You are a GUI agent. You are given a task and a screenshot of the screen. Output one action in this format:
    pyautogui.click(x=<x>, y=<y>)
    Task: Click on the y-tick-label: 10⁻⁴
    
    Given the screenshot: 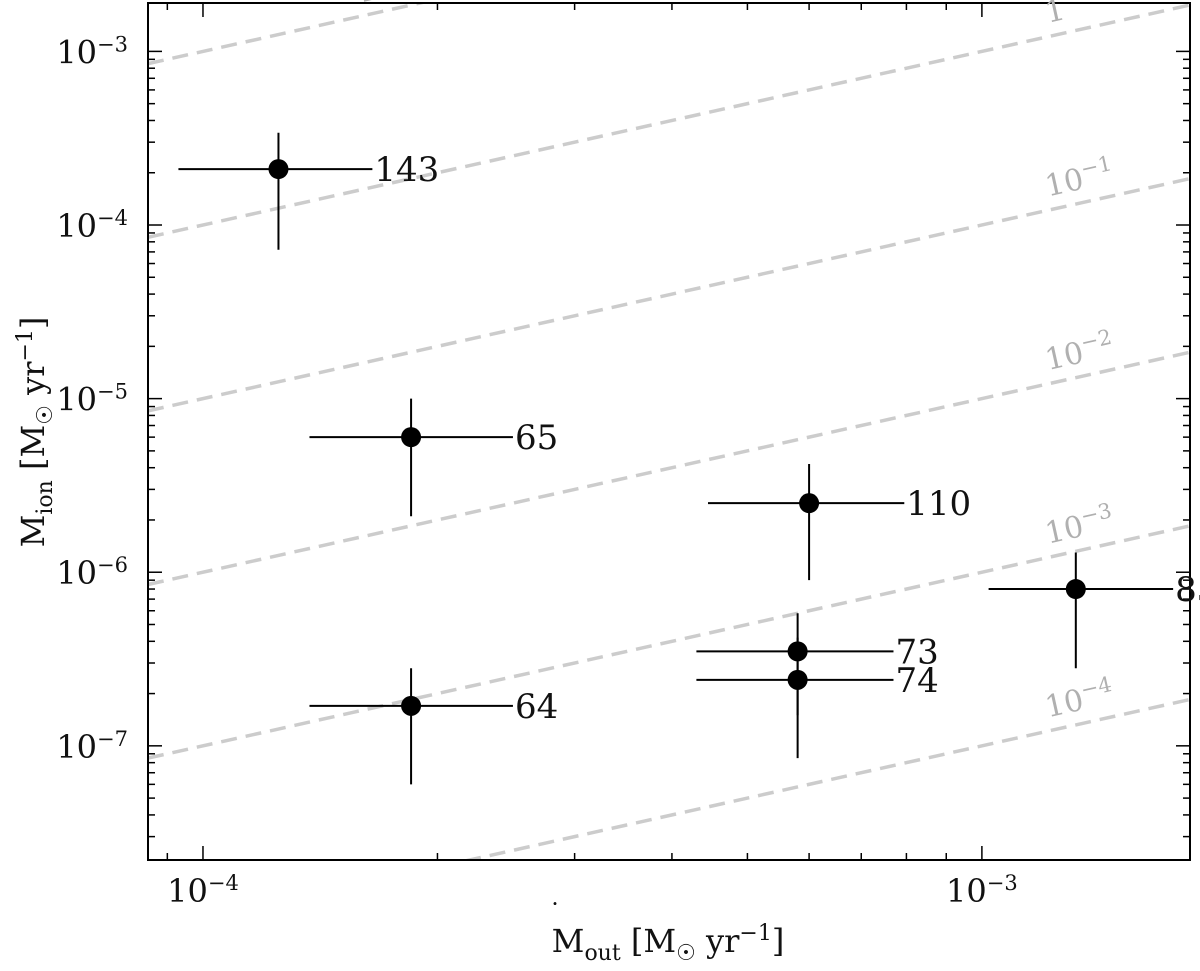 What is the action you would take?
    pyautogui.click(x=92, y=225)
    